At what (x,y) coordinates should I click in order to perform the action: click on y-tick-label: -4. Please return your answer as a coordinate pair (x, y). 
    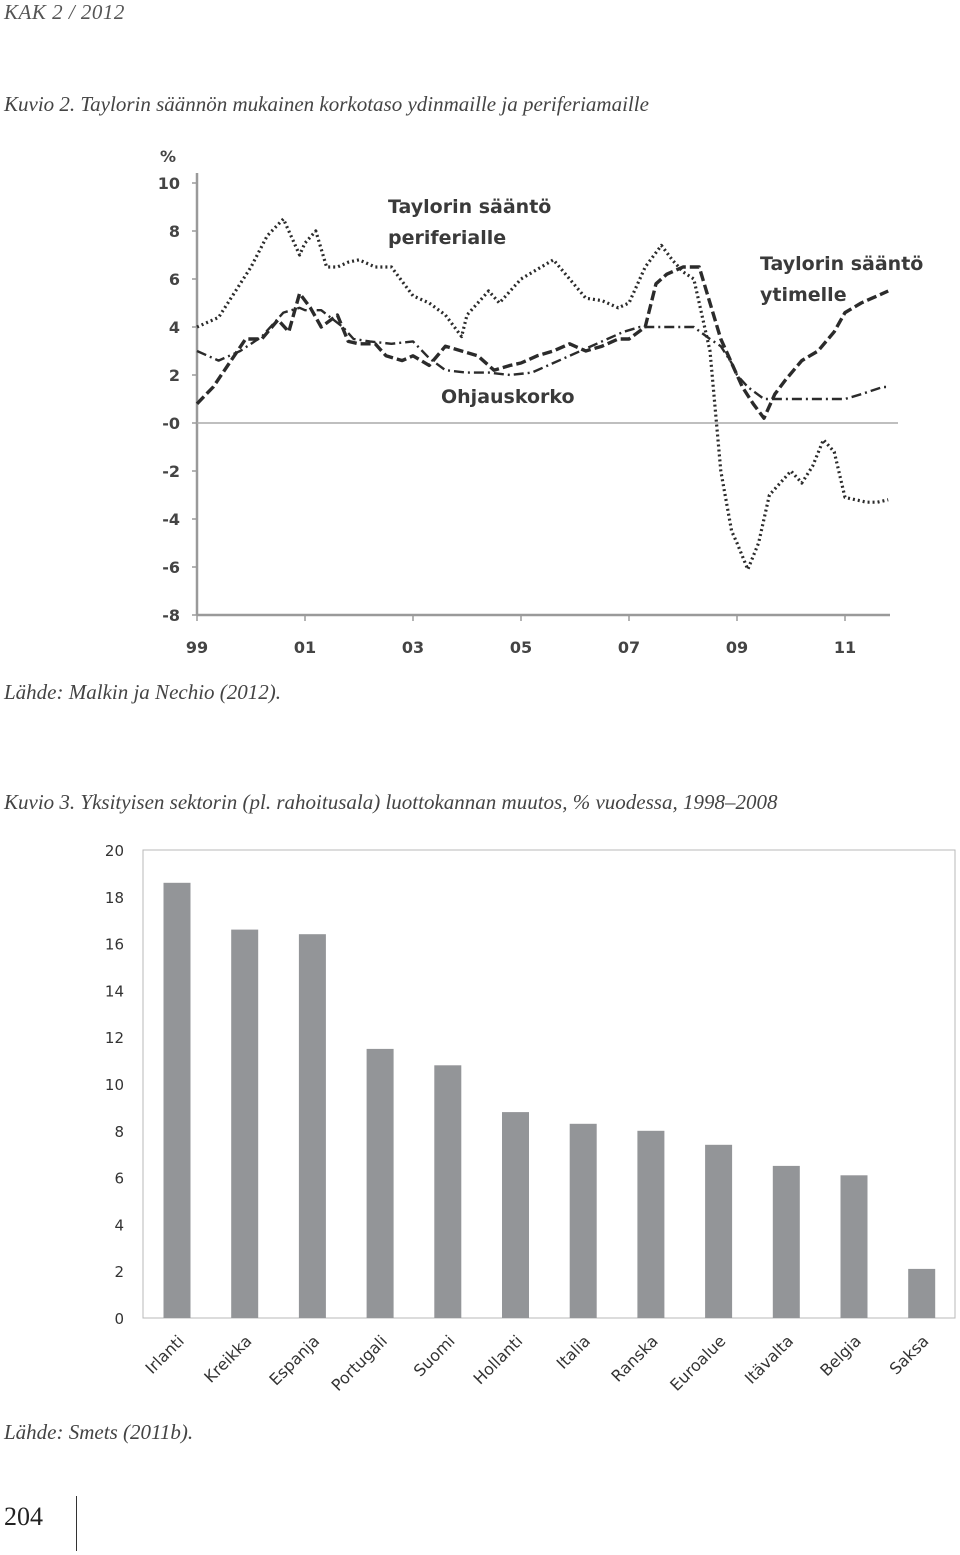
    Looking at the image, I should click on (171, 519).